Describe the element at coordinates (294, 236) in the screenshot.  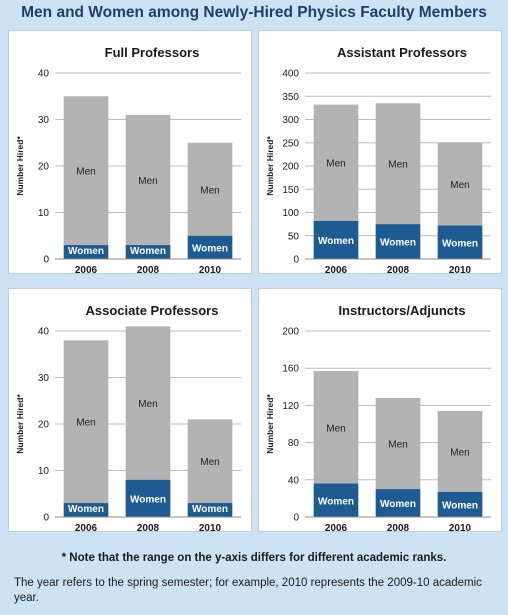
I see `y-tick-label: 50` at that location.